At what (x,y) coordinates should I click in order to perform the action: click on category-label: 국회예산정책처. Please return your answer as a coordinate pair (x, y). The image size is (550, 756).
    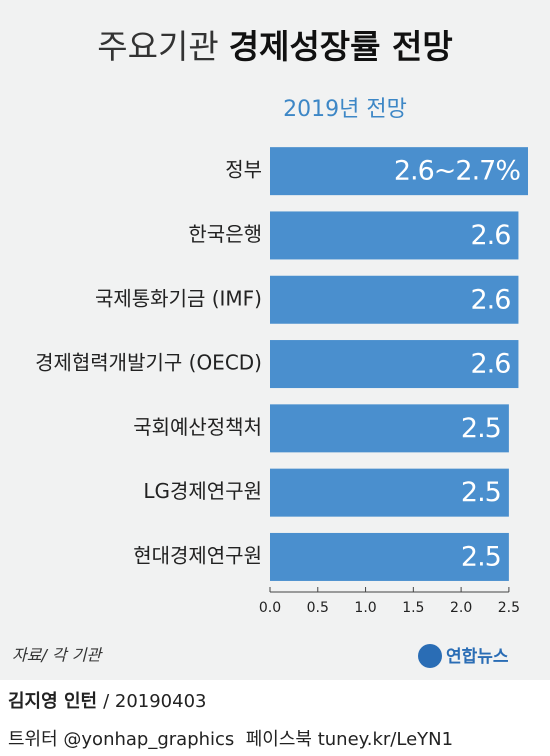
    Looking at the image, I should click on (197, 427).